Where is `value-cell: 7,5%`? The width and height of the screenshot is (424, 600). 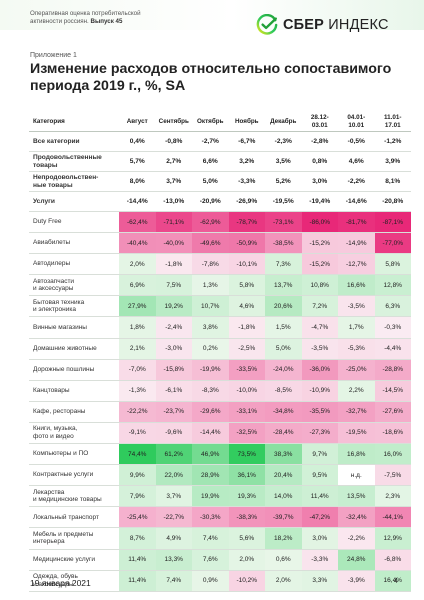 value-cell: 7,5% is located at coordinates (173, 285).